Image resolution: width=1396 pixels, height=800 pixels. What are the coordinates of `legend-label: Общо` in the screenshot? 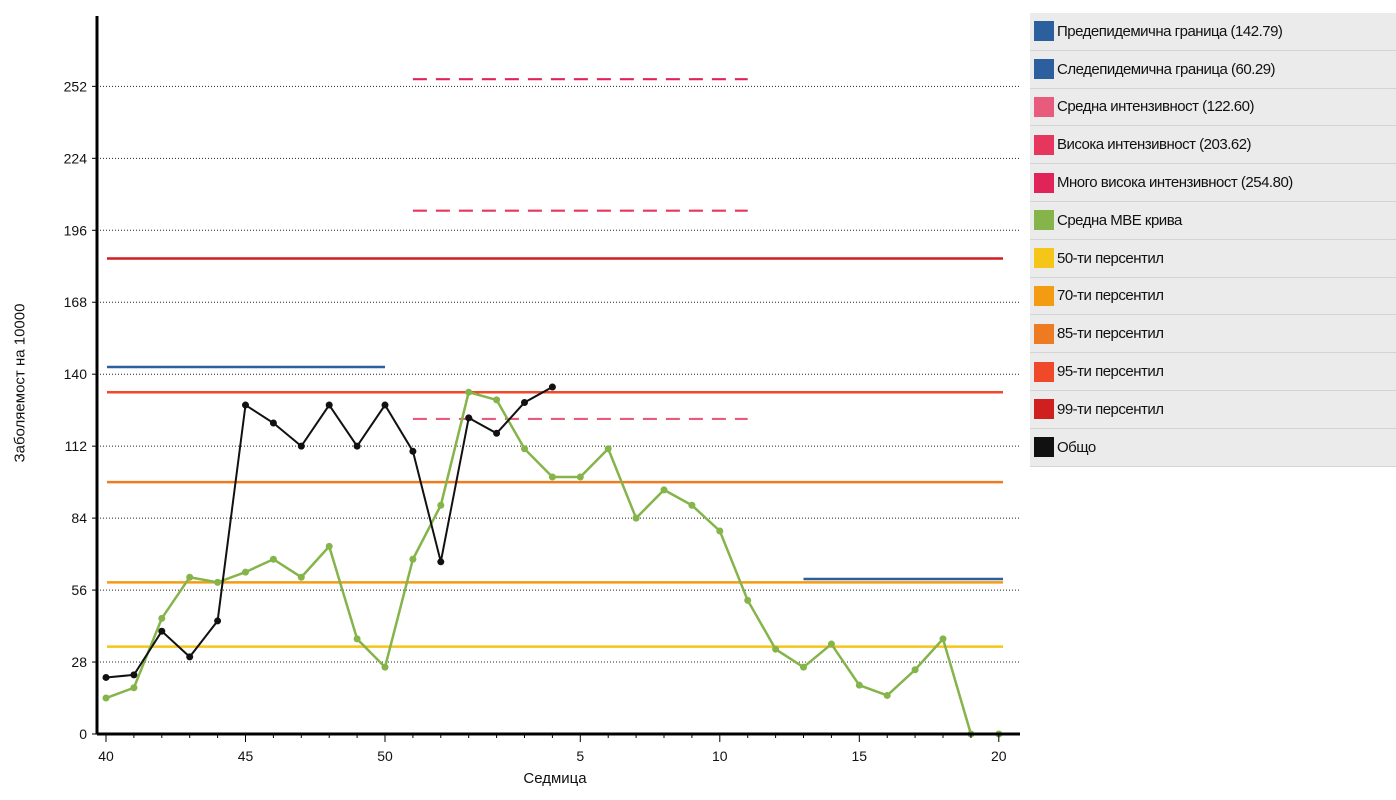 It's located at (1076, 447).